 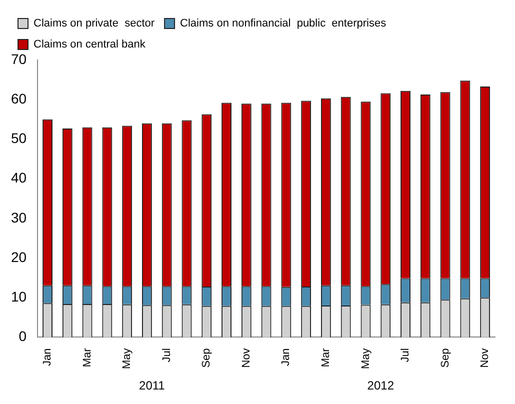 I want to click on text: 2011, so click(x=152, y=385).